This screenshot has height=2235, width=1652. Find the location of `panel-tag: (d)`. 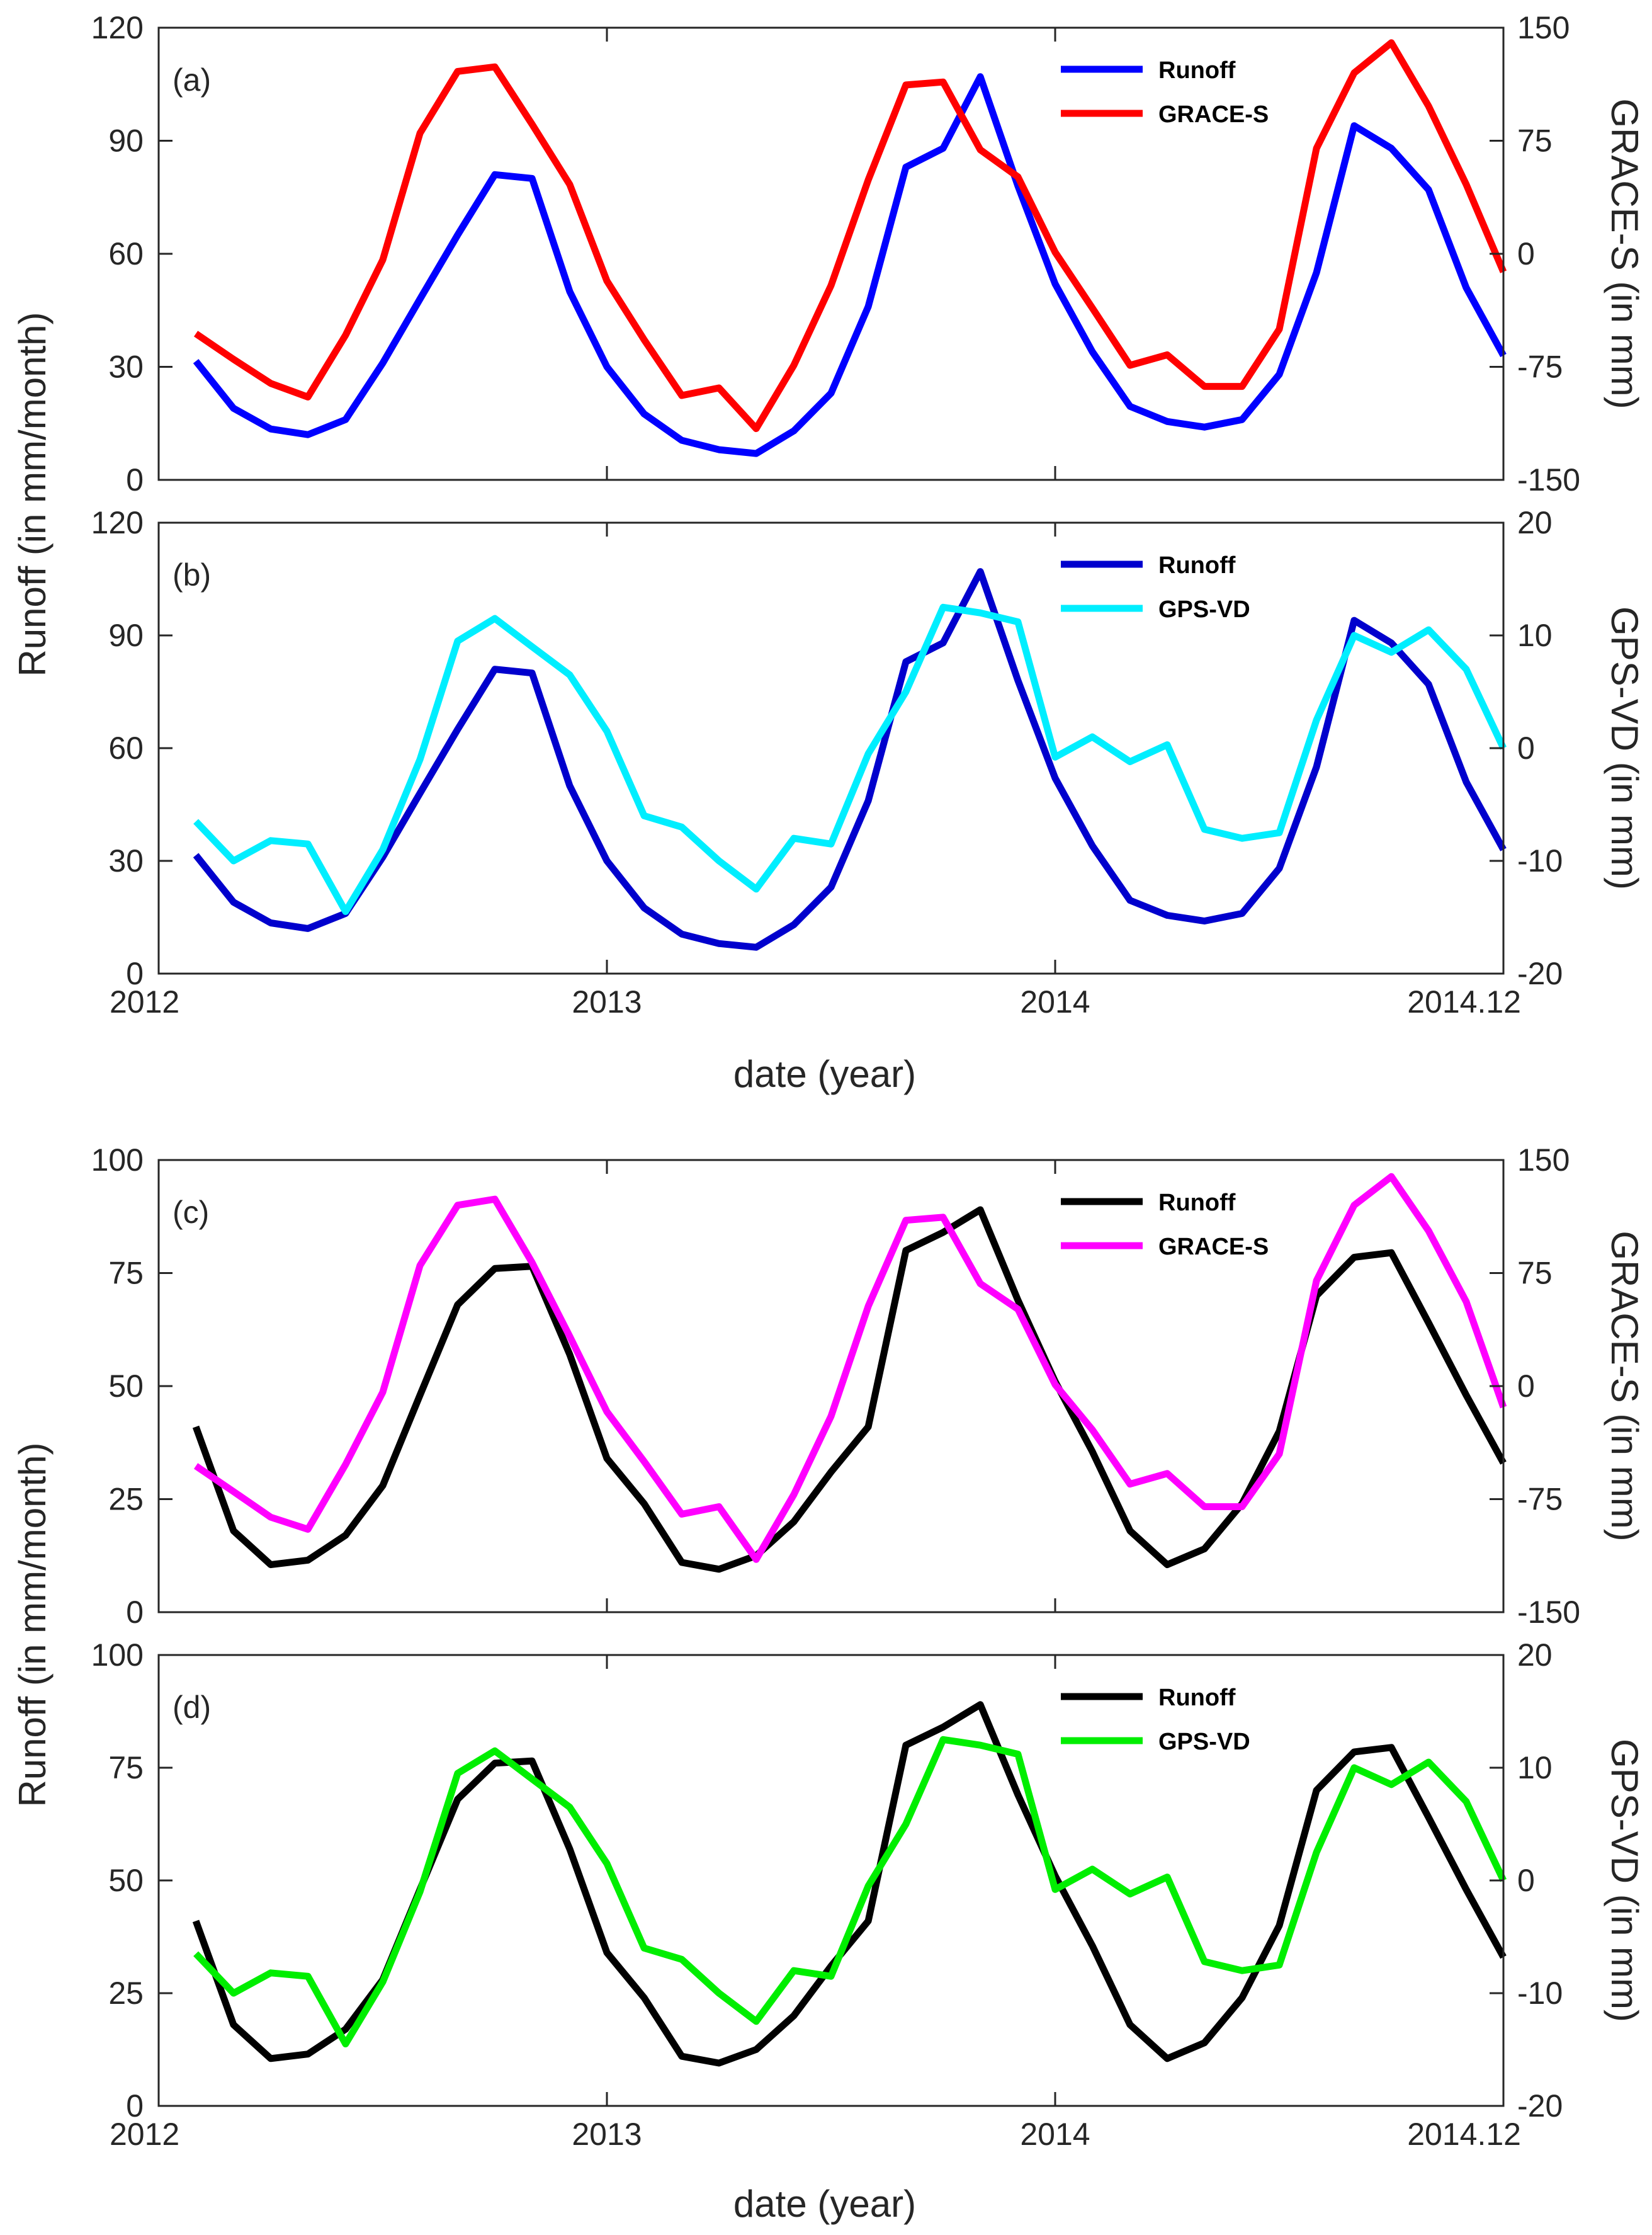

panel-tag: (d) is located at coordinates (192, 1707).